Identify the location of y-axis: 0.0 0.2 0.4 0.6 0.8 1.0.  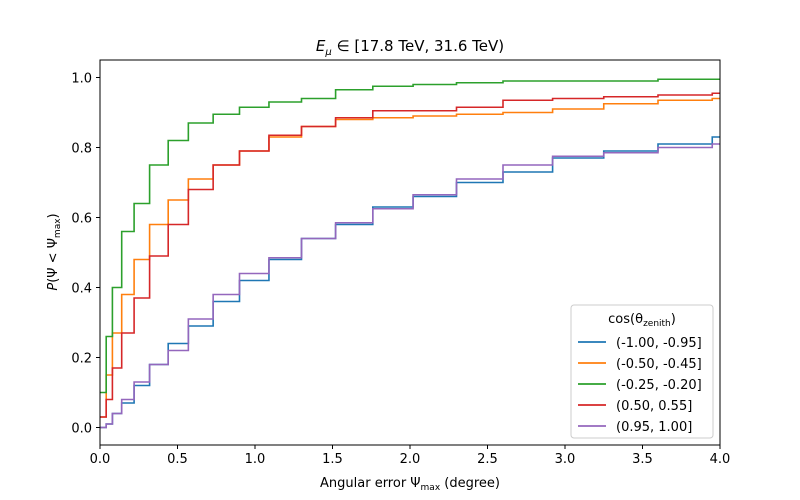
(85, 254).